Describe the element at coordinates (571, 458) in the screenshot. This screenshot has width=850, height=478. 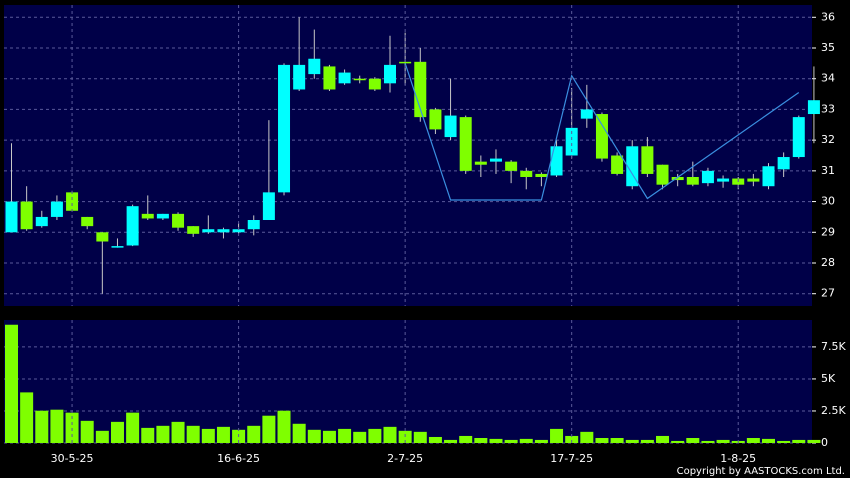
I see `x-tick-label: 17-7-25` at that location.